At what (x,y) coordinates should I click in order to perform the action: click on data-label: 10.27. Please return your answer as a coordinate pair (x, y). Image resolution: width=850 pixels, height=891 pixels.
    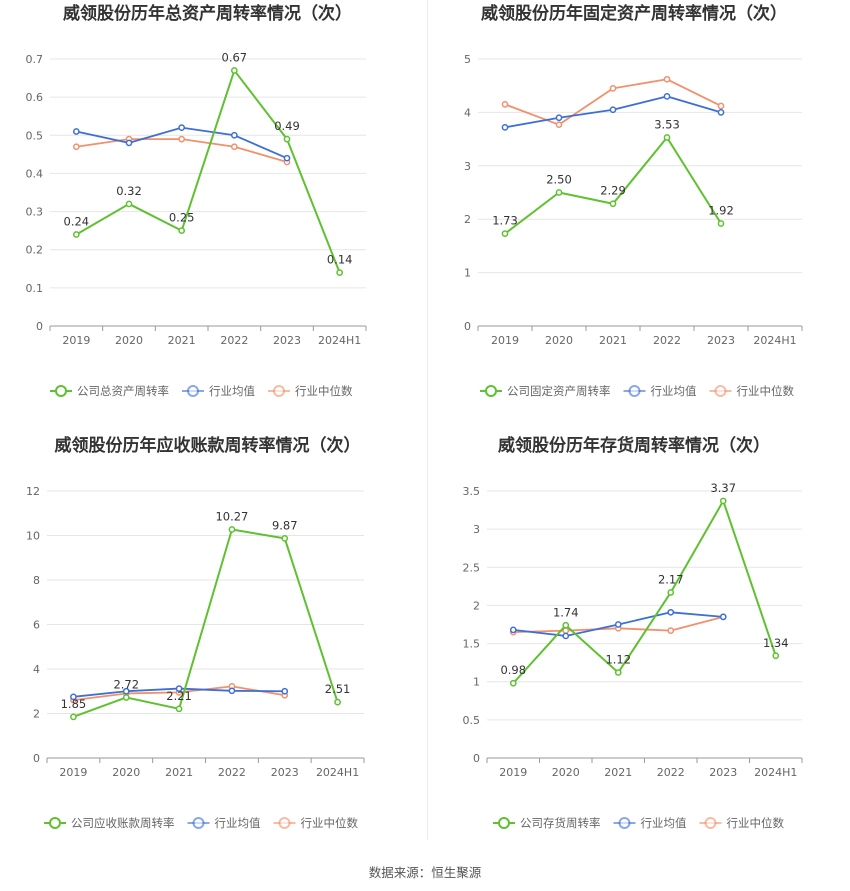
    Looking at the image, I should click on (231, 516).